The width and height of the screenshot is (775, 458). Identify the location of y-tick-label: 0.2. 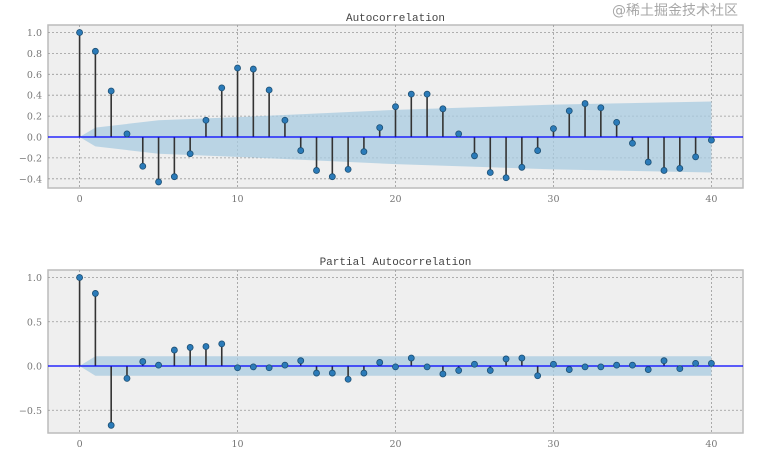
(34, 117).